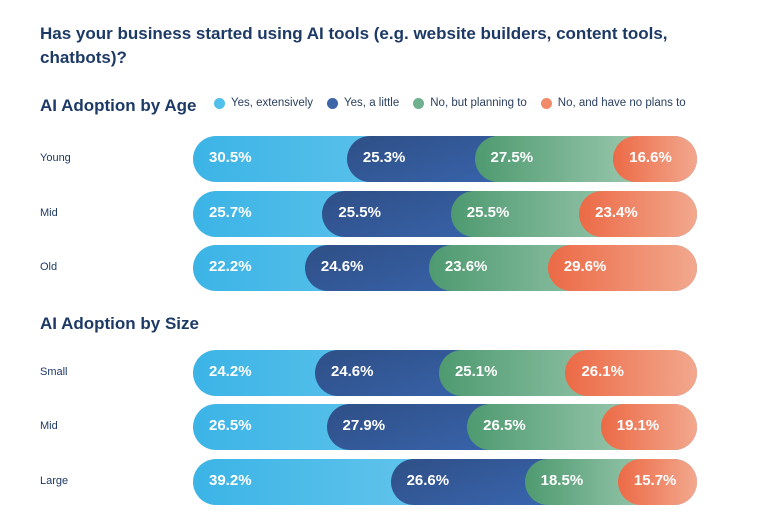  Describe the element at coordinates (119, 323) in the screenshot. I see `size-section-title: AI Adoption by Size` at that location.